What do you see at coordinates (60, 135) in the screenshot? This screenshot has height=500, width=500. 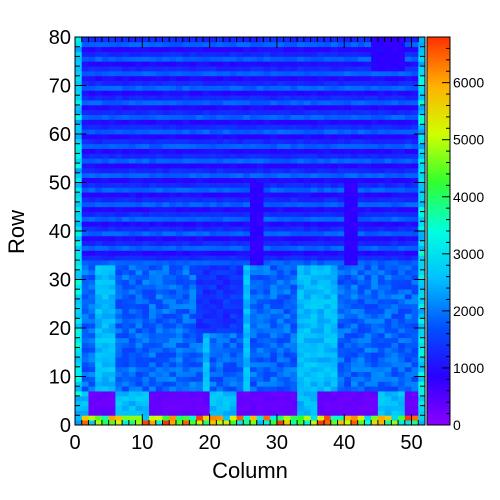 I see `y-tick-label: 60` at bounding box center [60, 135].